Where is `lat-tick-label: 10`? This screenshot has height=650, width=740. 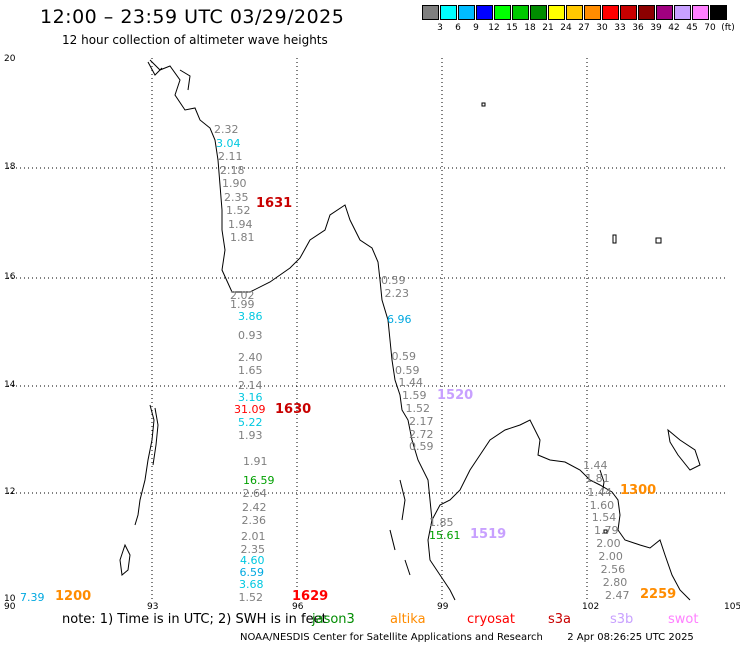
lat-tick-label: 10 is located at coordinates (10, 599).